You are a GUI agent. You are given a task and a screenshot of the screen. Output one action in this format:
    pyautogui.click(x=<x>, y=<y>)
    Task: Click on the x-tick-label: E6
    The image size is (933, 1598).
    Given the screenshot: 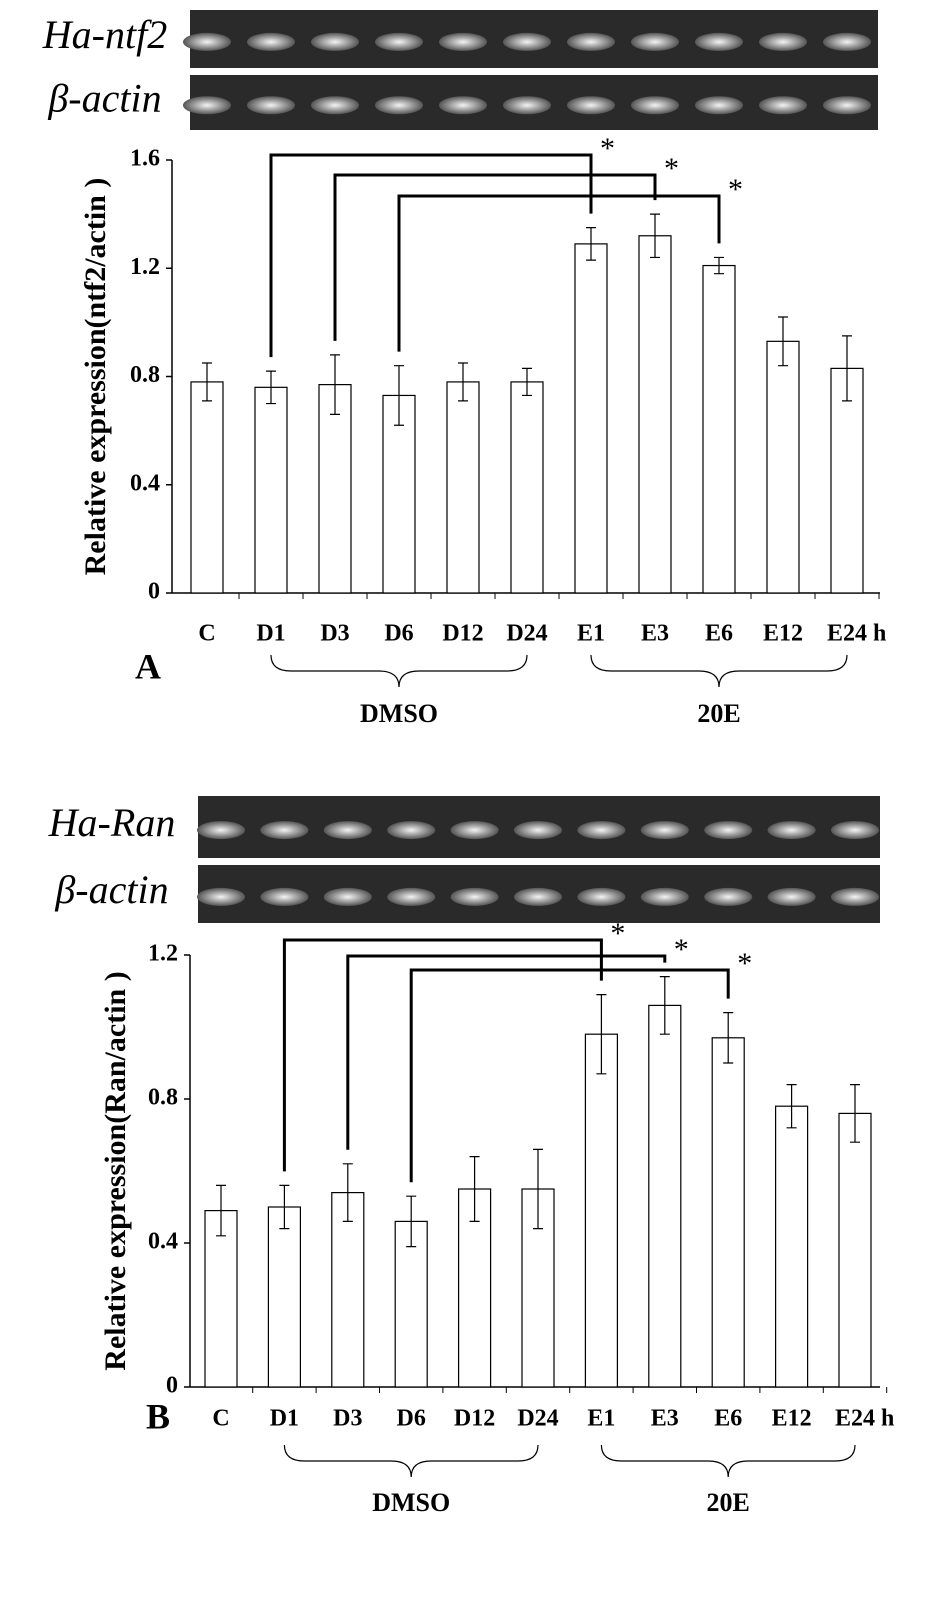 What is the action you would take?
    pyautogui.click(x=719, y=634)
    